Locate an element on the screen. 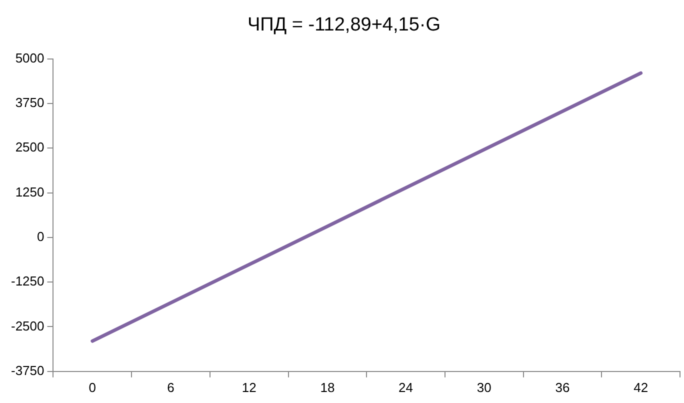 The height and width of the screenshot is (403, 684). x-tick-label: 18 is located at coordinates (327, 387).